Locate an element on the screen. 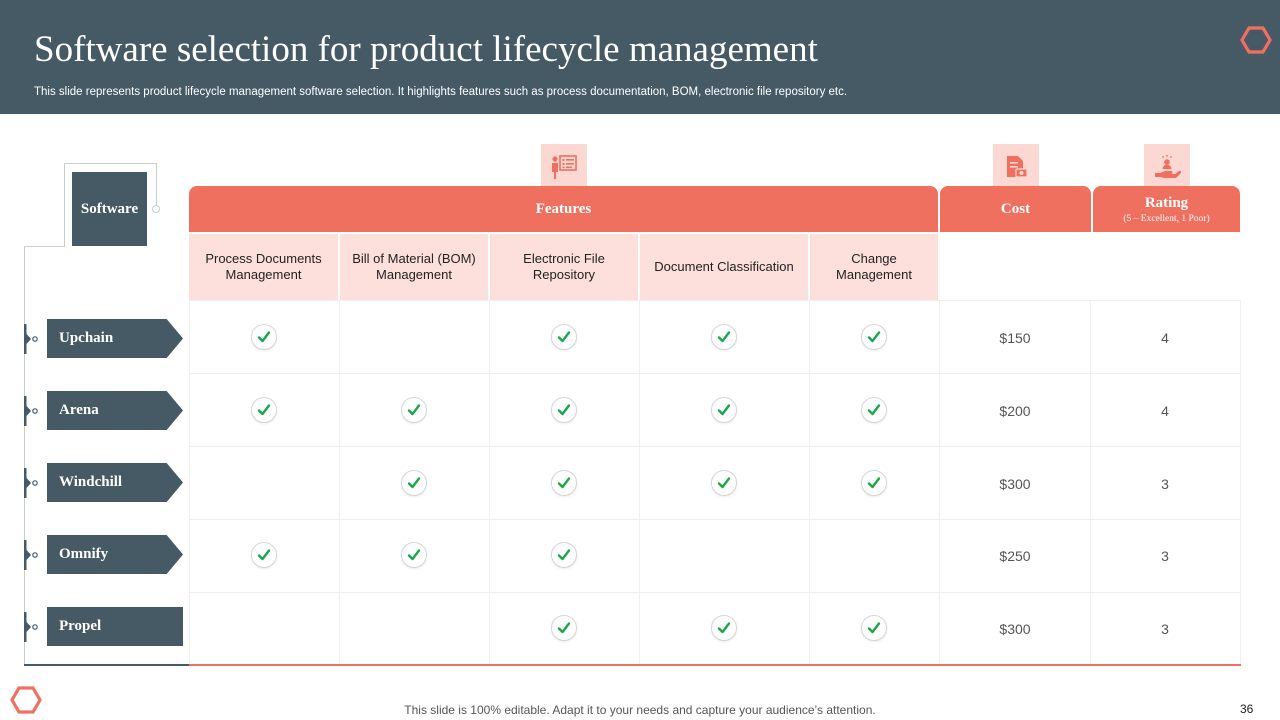  feature-column-header: Electronic File Repository is located at coordinates (564, 267).